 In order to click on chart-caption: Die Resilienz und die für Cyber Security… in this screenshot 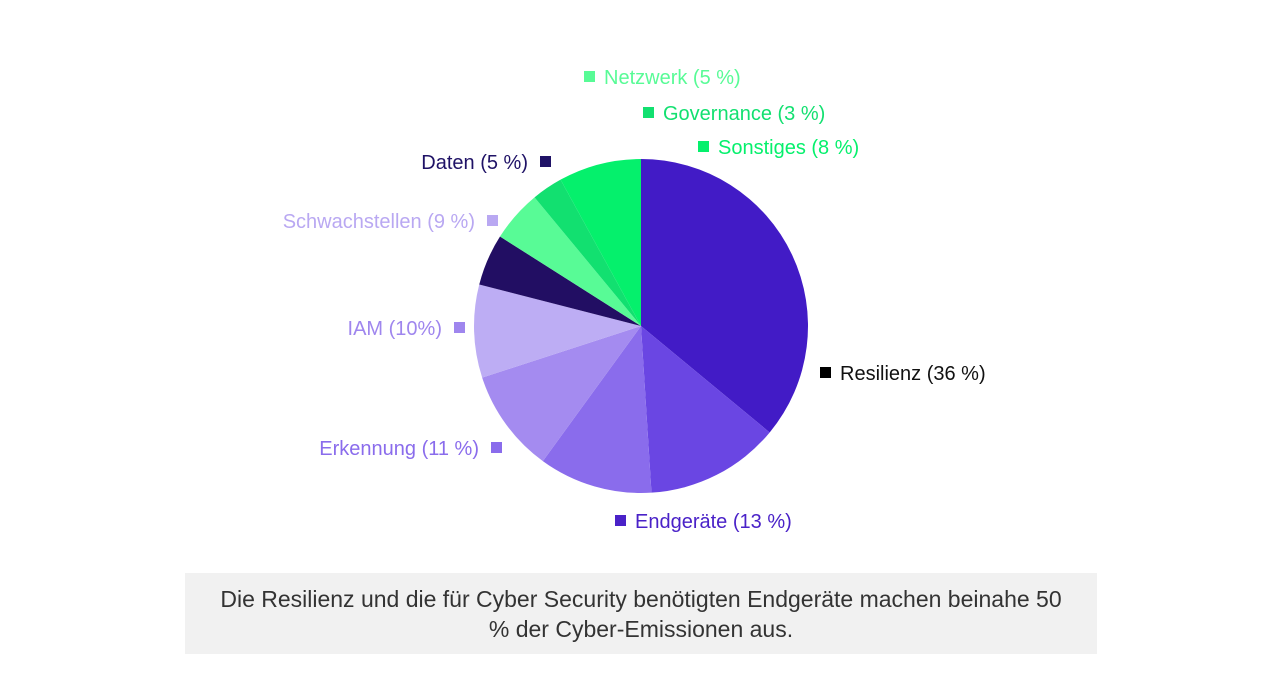, I will do `click(641, 613)`.